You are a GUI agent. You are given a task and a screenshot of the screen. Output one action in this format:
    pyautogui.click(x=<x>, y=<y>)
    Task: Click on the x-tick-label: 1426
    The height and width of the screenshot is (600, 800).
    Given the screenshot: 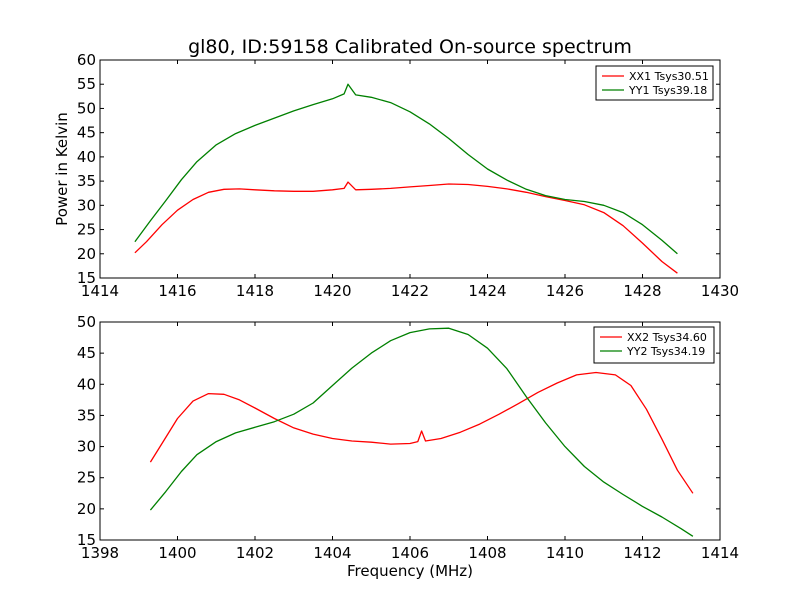 What is the action you would take?
    pyautogui.click(x=565, y=291)
    